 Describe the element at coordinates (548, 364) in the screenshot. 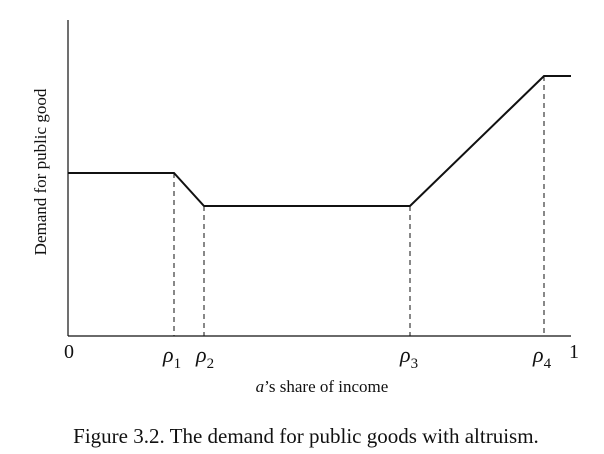

I see `tick-rho4-sub: 4` at that location.